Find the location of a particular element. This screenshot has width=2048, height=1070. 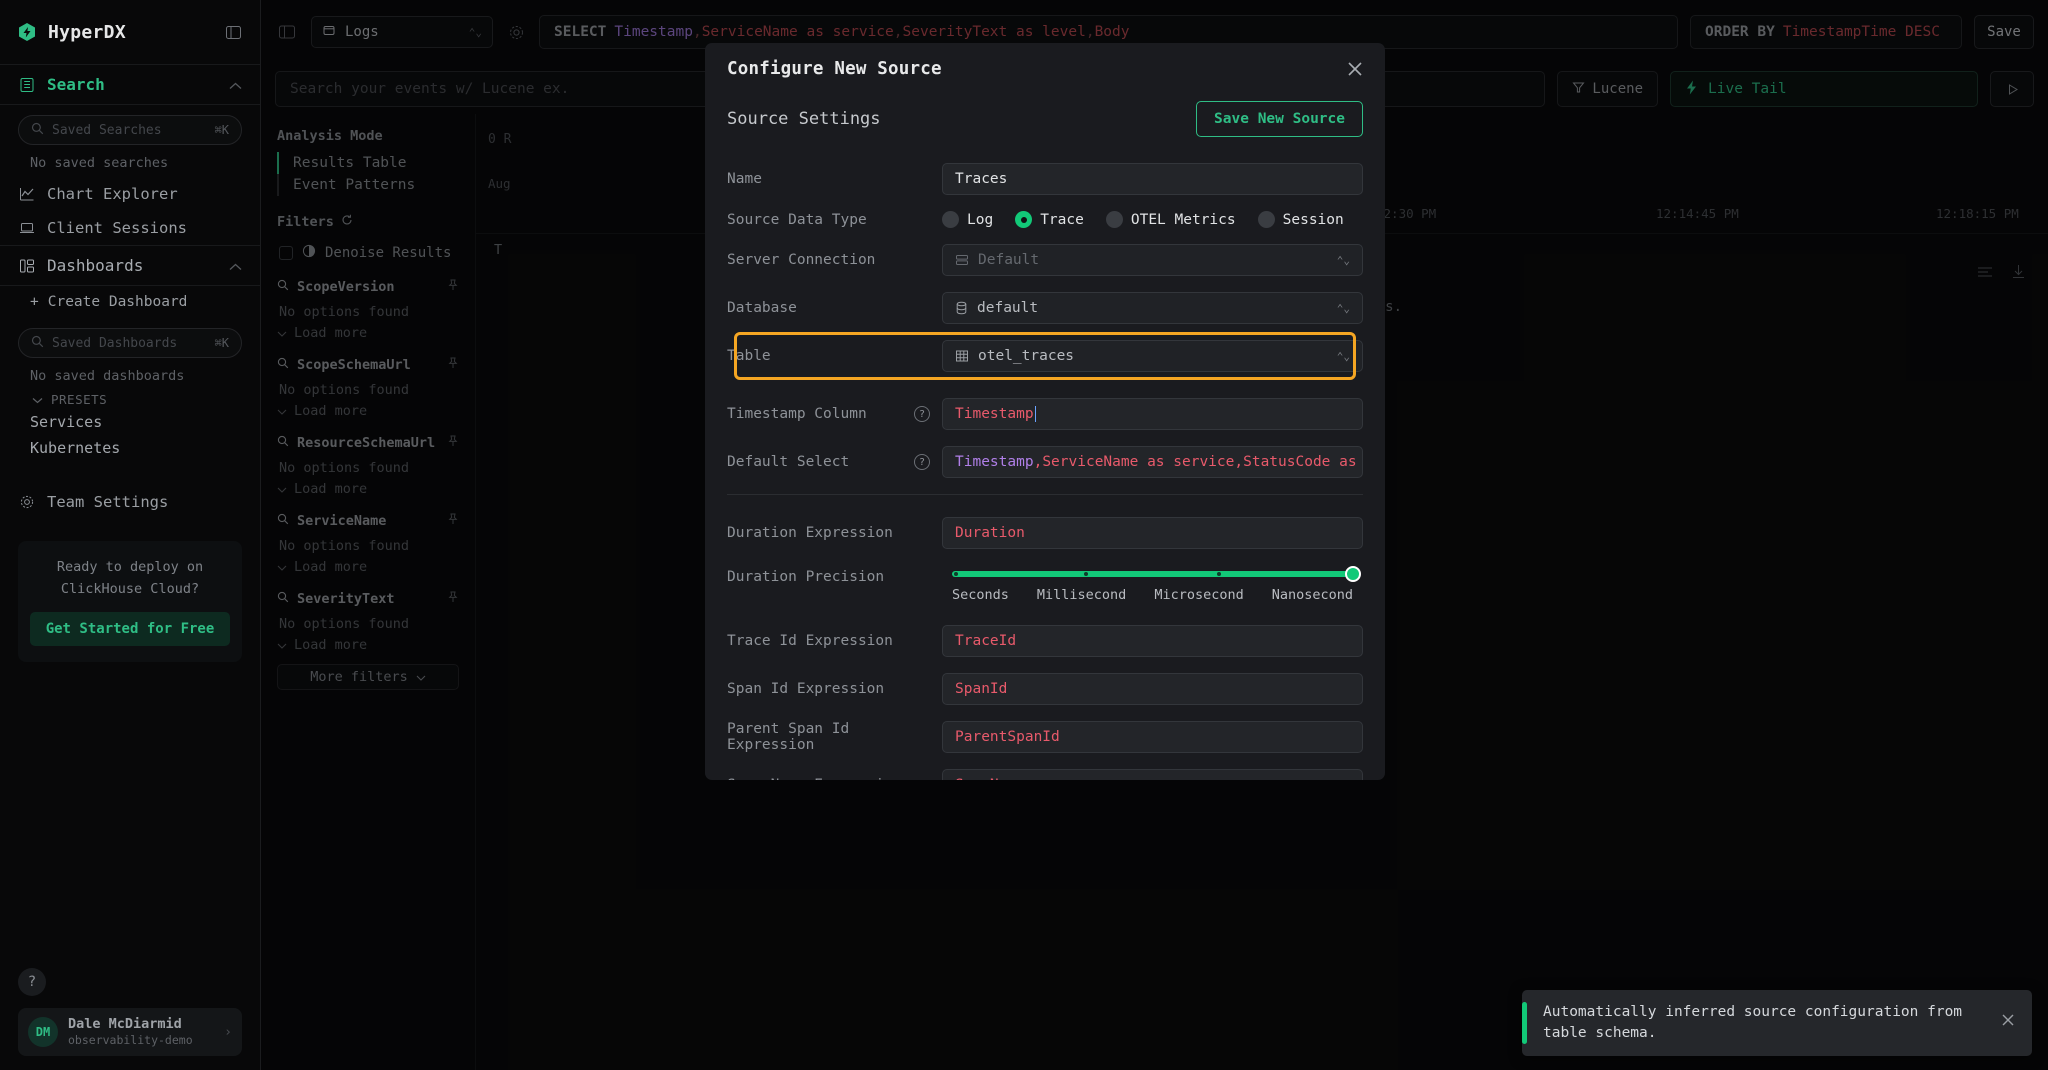

span-name-expression-input: SpanName is located at coordinates (1152, 774).